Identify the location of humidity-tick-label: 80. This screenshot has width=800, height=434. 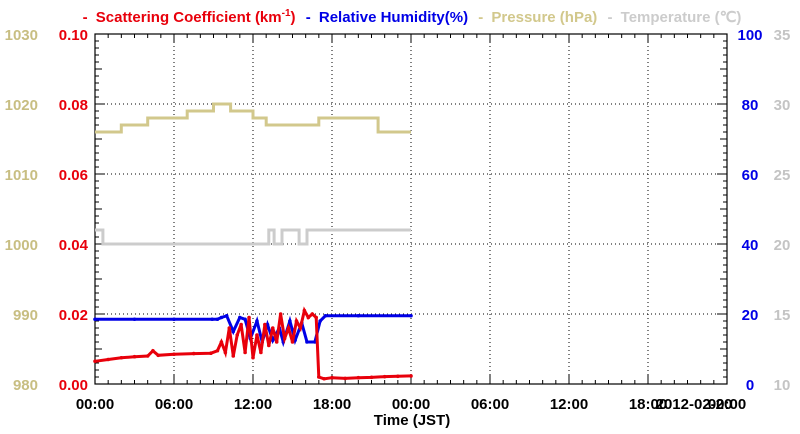
(750, 105).